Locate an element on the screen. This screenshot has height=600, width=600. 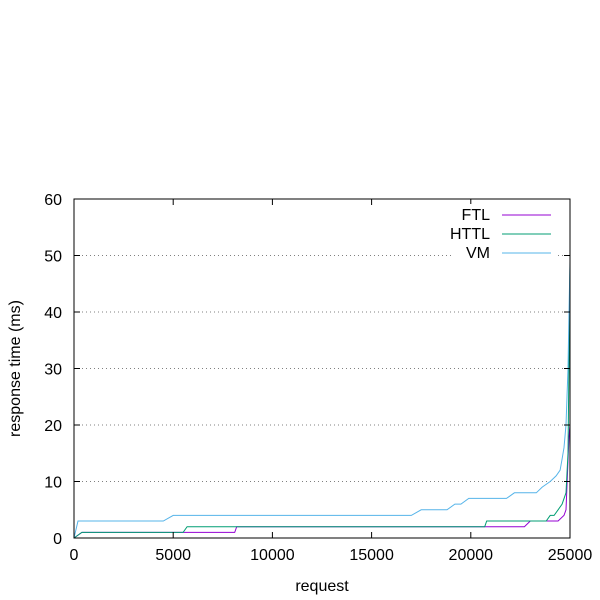
x-axis-label: request is located at coordinates (322, 586).